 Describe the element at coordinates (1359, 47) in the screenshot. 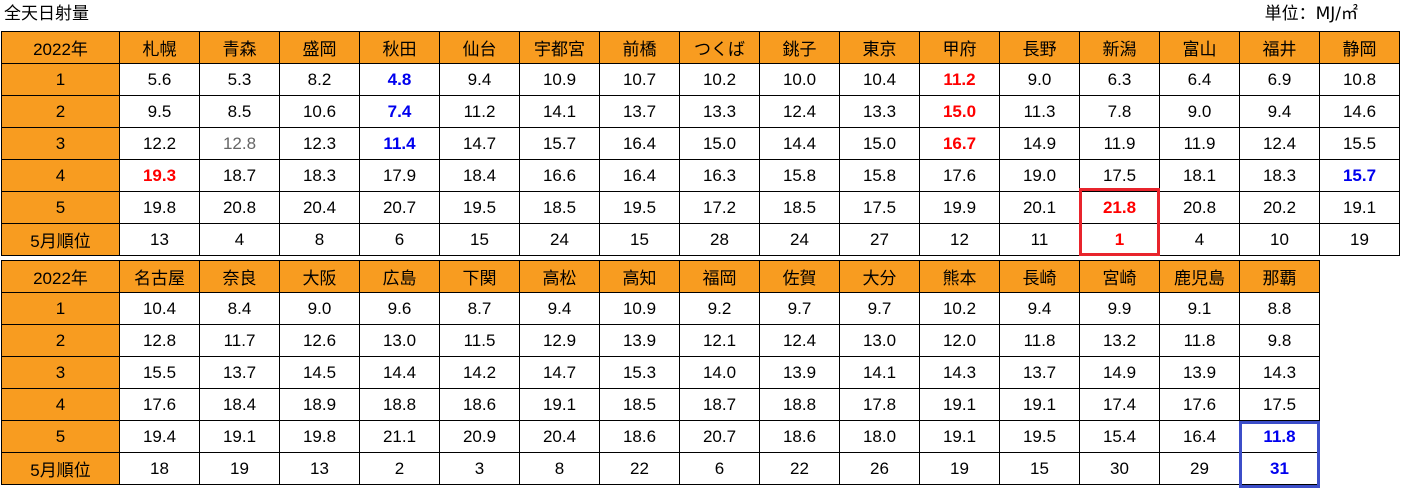

I see `city-header: 静岡` at that location.